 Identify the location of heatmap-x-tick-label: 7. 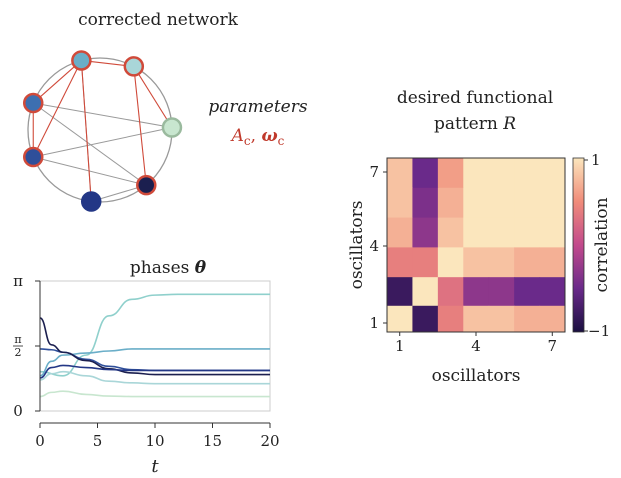
(553, 346).